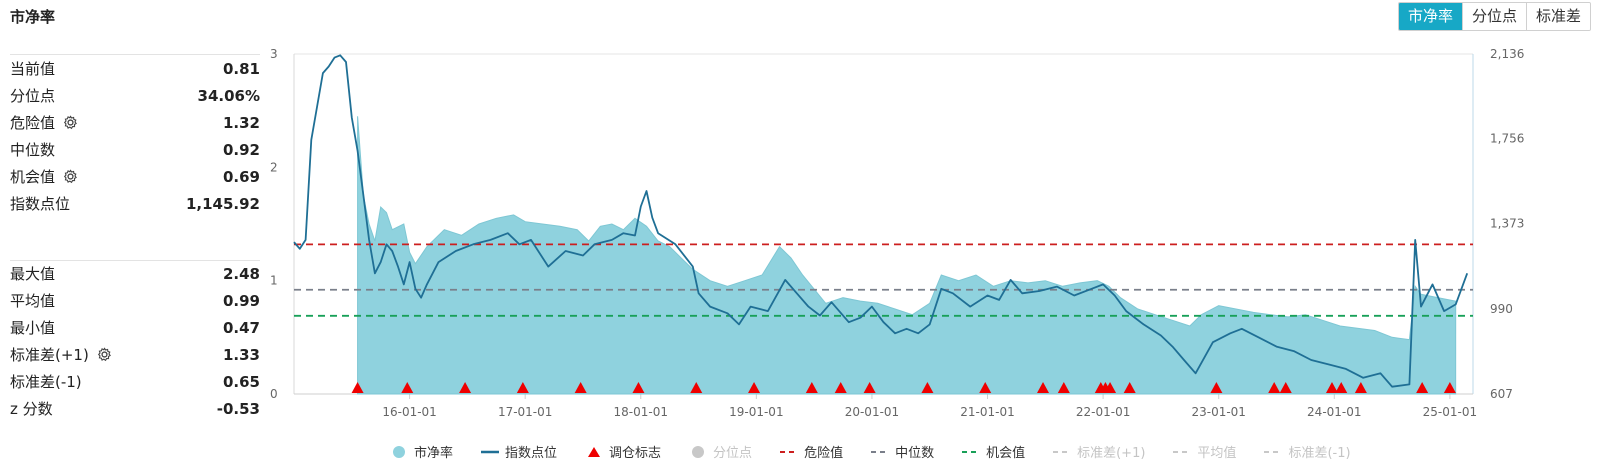 The image size is (1601, 472). I want to click on legend-item: 调仓标志, so click(623, 451).